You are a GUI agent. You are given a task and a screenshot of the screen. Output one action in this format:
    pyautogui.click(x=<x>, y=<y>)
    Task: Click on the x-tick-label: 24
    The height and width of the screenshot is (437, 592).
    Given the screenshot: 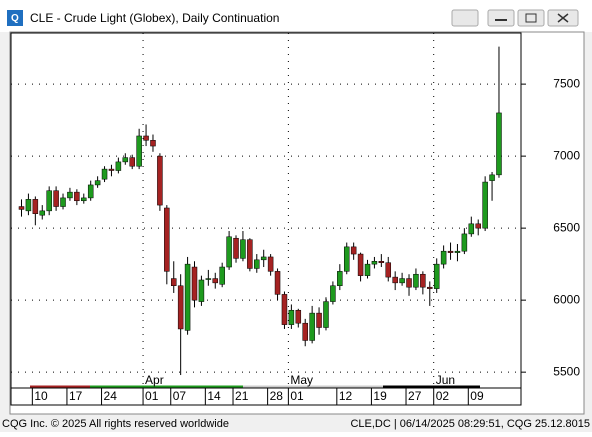 What is the action you would take?
    pyautogui.click(x=111, y=396)
    